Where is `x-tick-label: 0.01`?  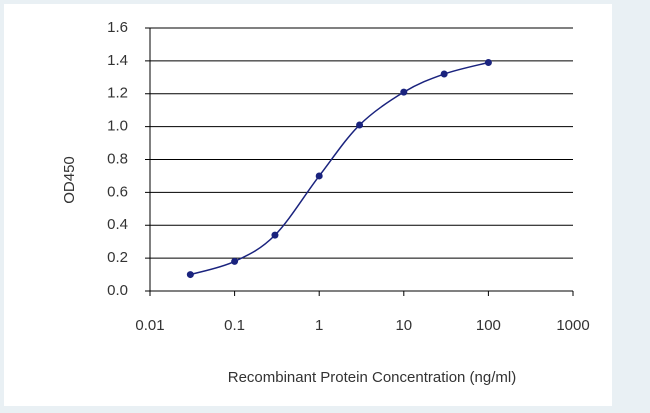 x-tick-label: 0.01 is located at coordinates (149, 325).